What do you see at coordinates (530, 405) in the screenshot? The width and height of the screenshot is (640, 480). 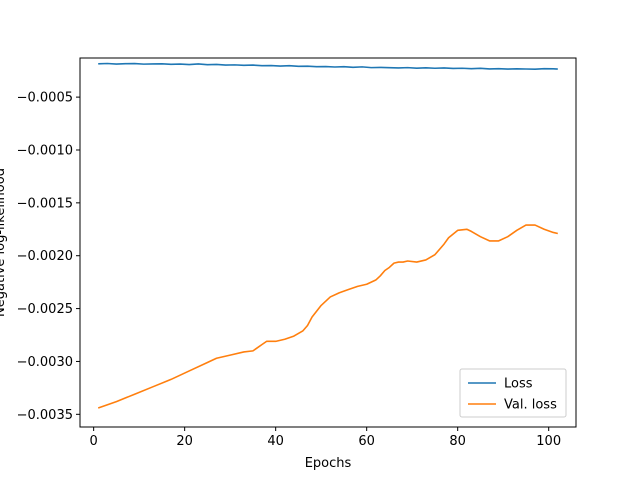 I see `legend-label-1: Val. loss` at bounding box center [530, 405].